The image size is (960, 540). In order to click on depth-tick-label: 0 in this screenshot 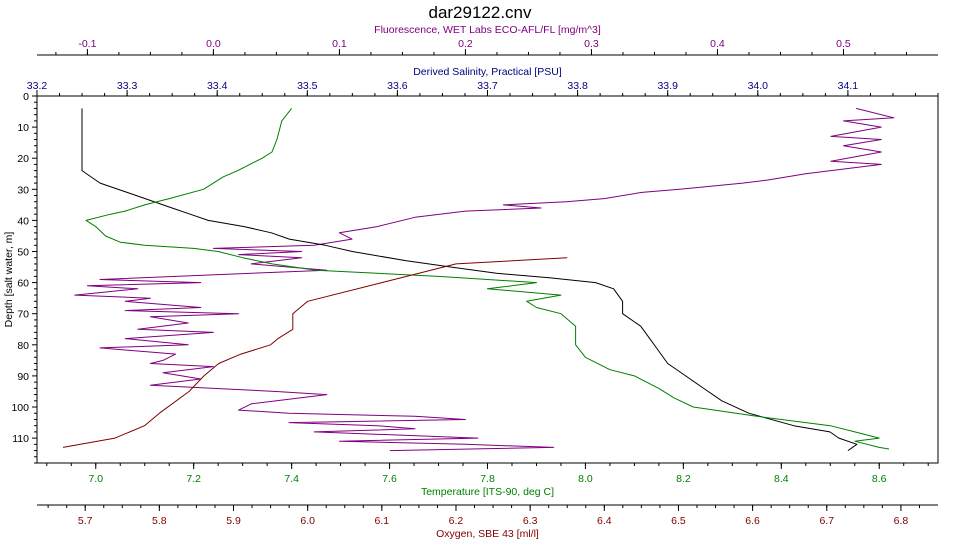, I will do `click(26, 97)`.